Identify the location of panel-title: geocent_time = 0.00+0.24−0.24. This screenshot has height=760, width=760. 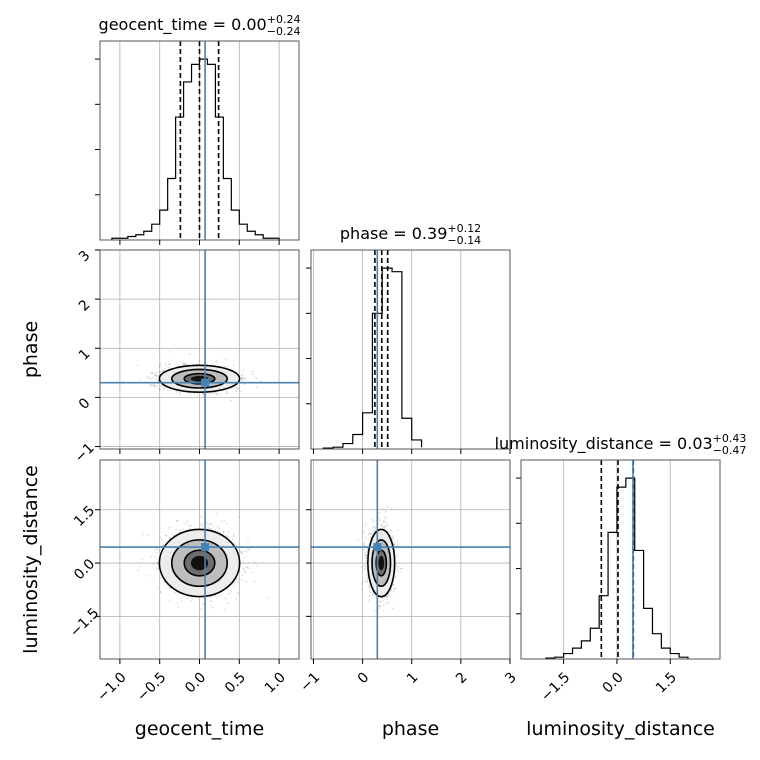
(200, 25).